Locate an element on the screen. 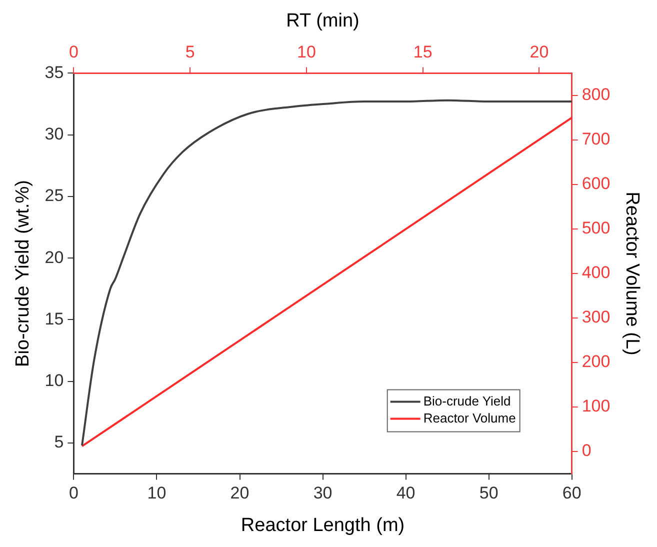 The width and height of the screenshot is (657, 547). legend-label: Reactor Volume is located at coordinates (469, 418).